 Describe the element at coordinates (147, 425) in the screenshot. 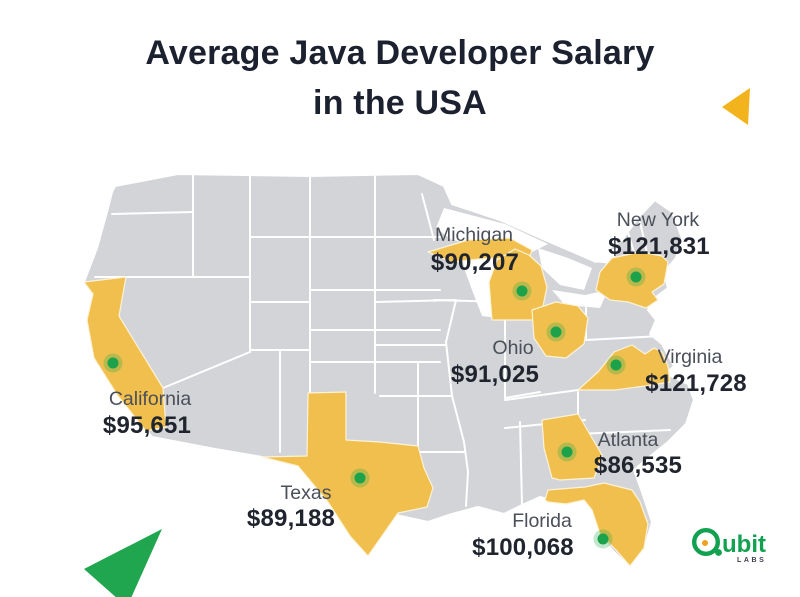

I see `label-california-salary: $95,651` at that location.